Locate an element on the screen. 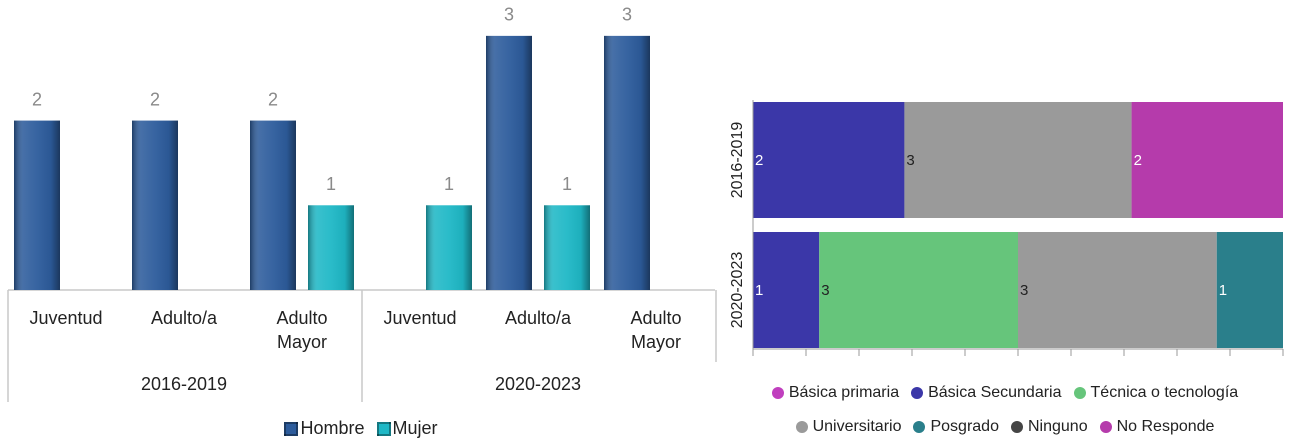 Image resolution: width=1291 pixels, height=442 pixels. legend-label: Posgrado is located at coordinates (964, 426).